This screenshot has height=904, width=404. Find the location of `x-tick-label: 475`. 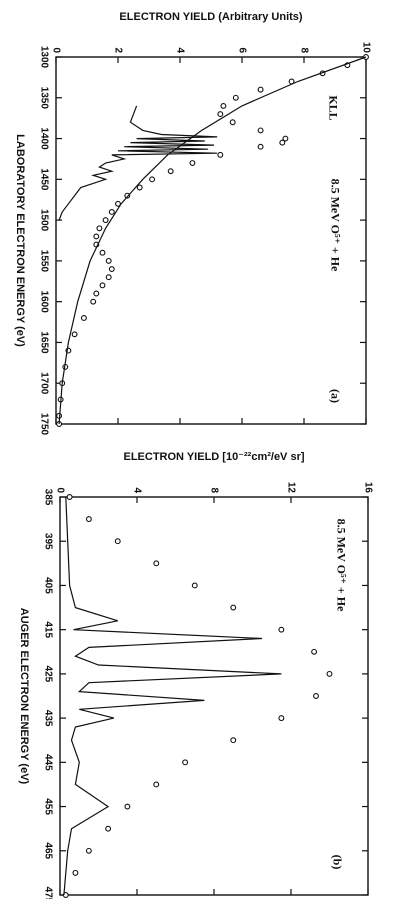

x-tick-label: 475 is located at coordinates (47, 893).